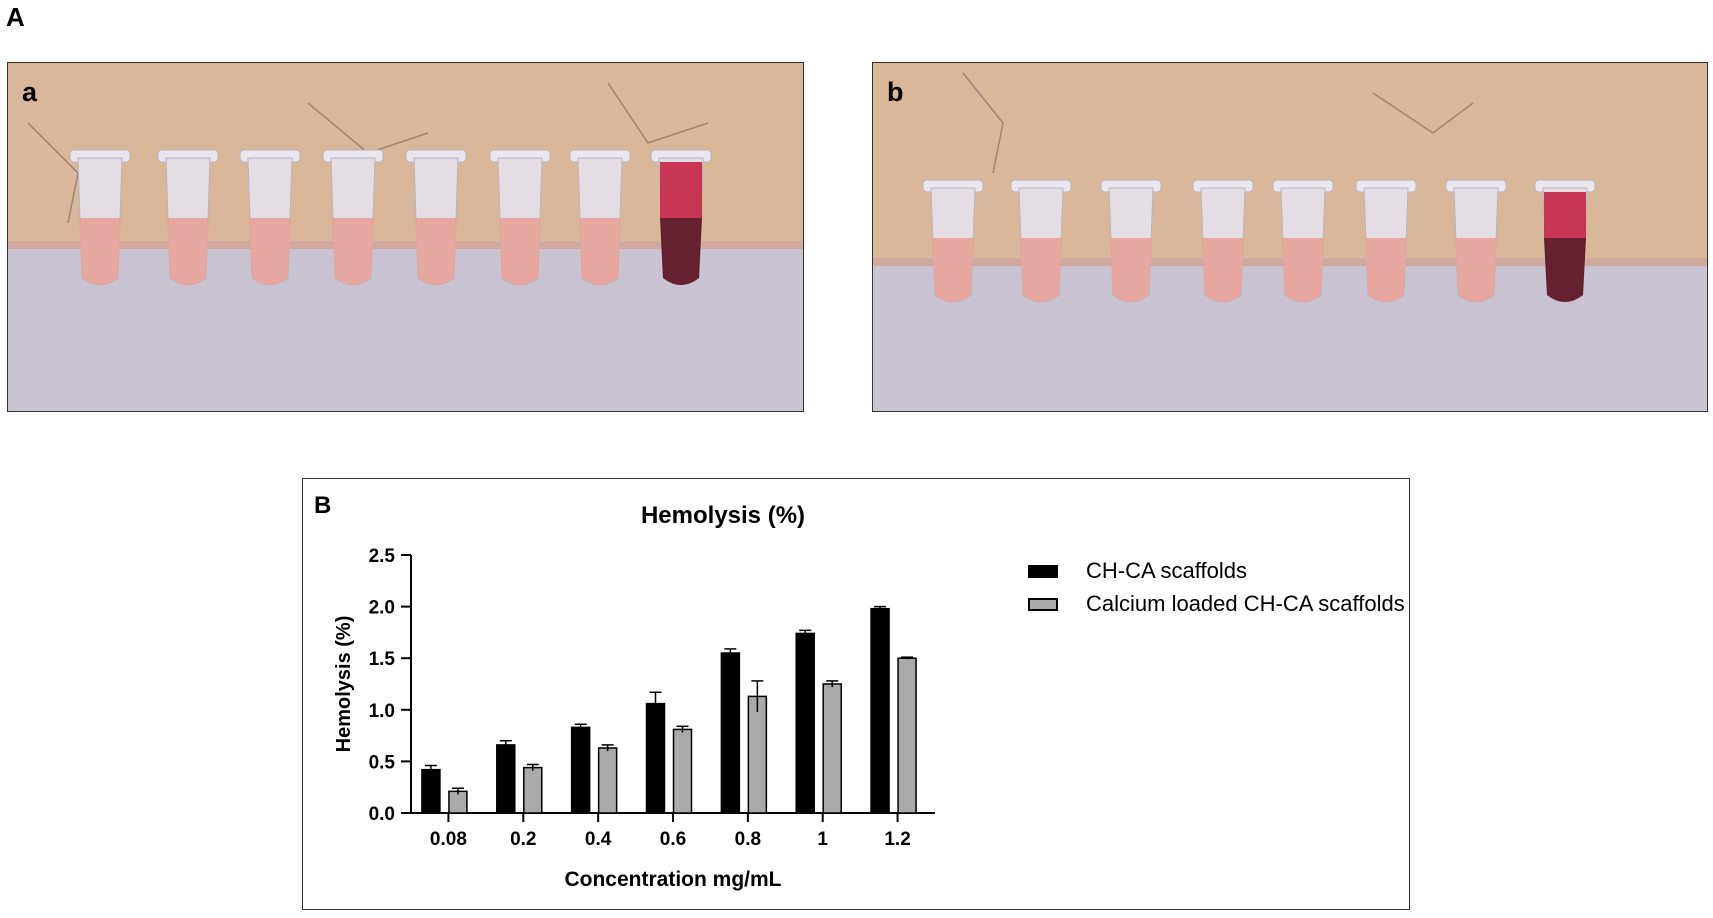 Image resolution: width=1713 pixels, height=918 pixels. I want to click on x-axis-label: Concentration mg/mL, so click(672, 879).